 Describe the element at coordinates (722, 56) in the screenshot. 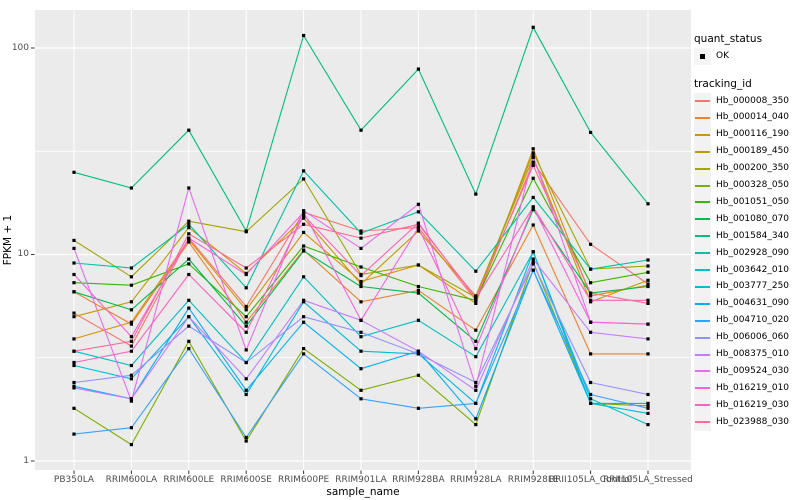

I see `legend-item-label-ok: OK` at that location.